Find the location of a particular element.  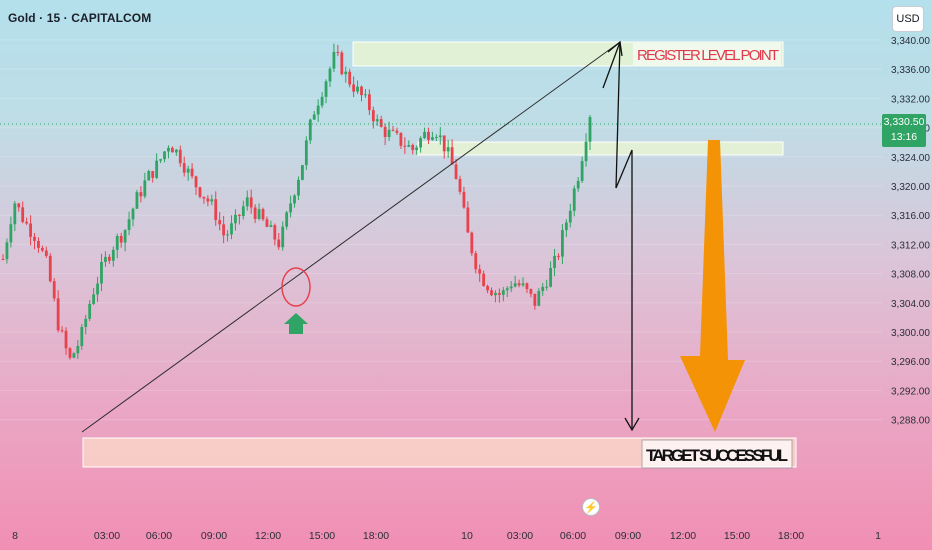

orange-down-arrow-icon is located at coordinates (712, 286).